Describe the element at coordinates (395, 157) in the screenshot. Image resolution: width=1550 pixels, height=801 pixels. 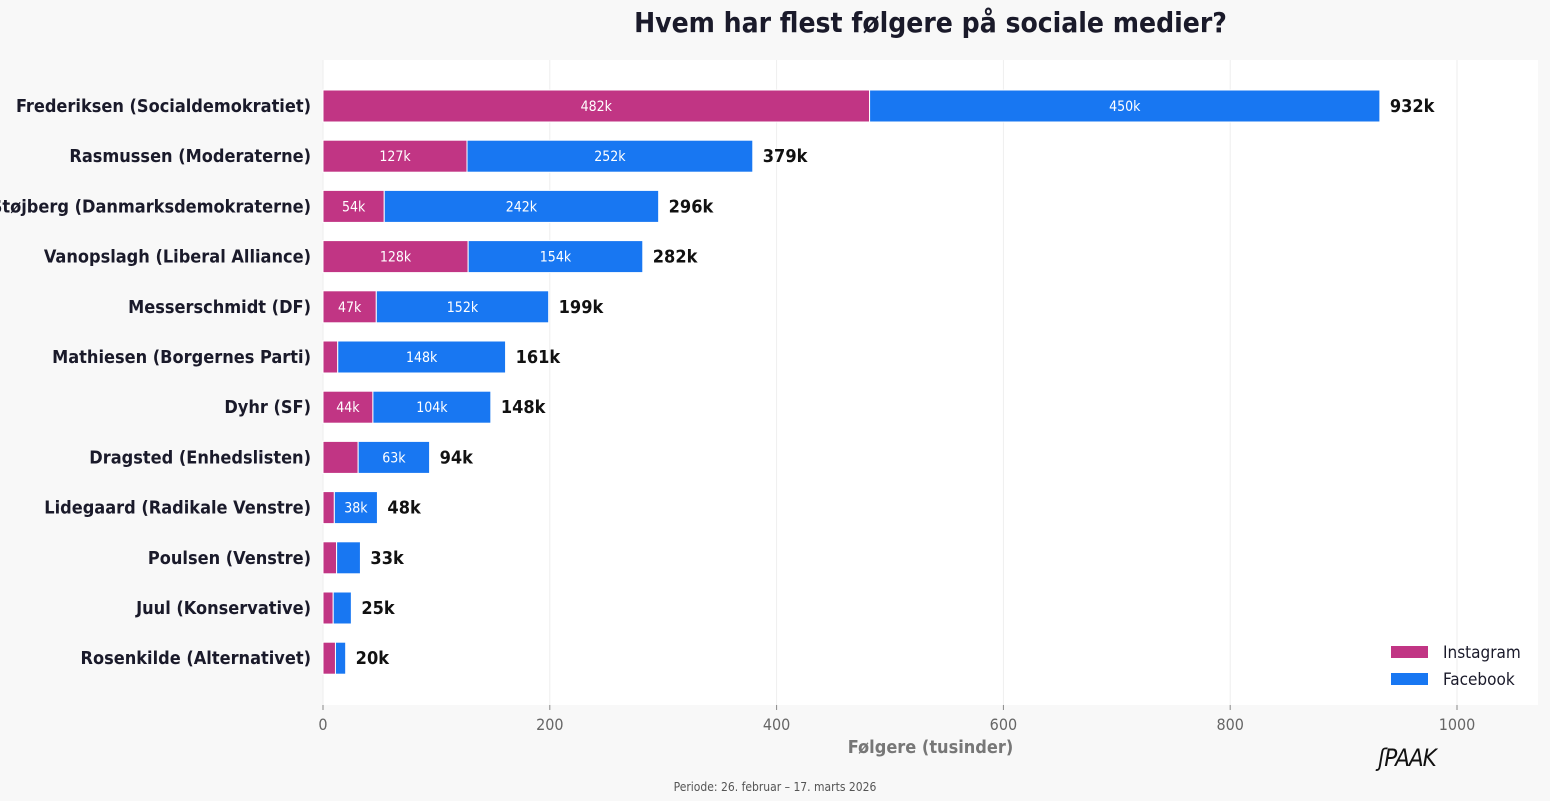
I see `bar-value-label: 127k` at that location.